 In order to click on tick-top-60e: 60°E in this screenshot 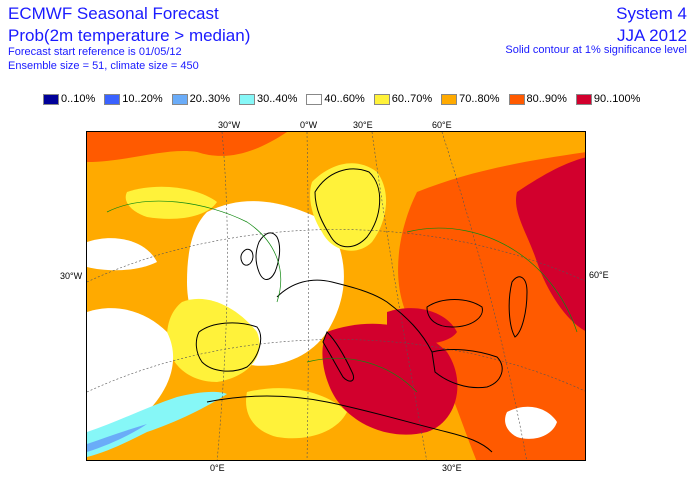, I will do `click(442, 125)`.